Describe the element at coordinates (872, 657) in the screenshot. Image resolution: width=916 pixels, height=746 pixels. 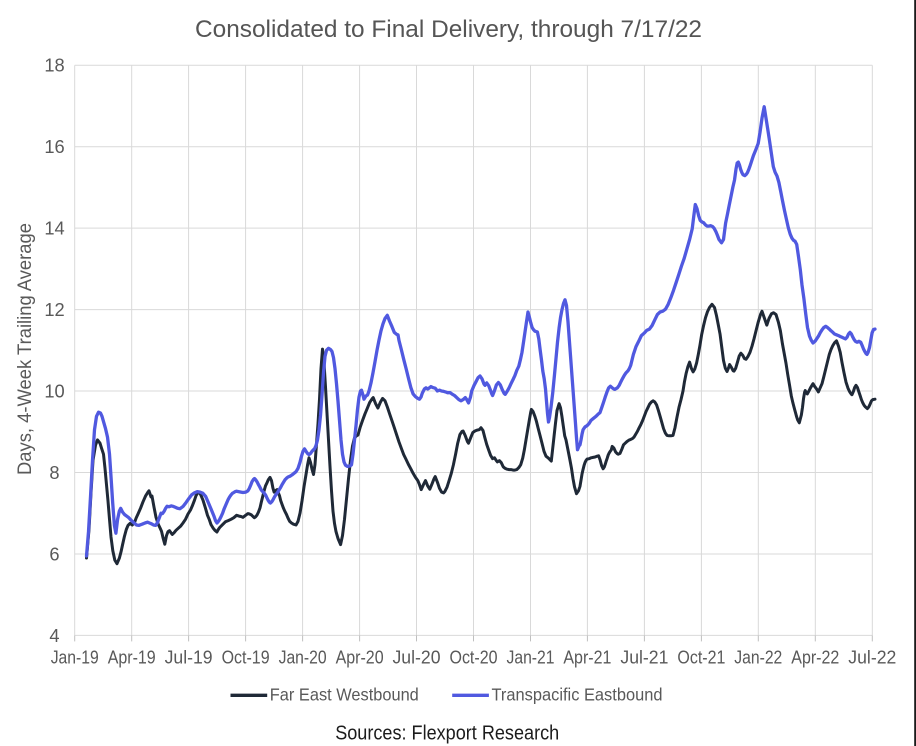
I see `svg-text: Jul-22` at that location.